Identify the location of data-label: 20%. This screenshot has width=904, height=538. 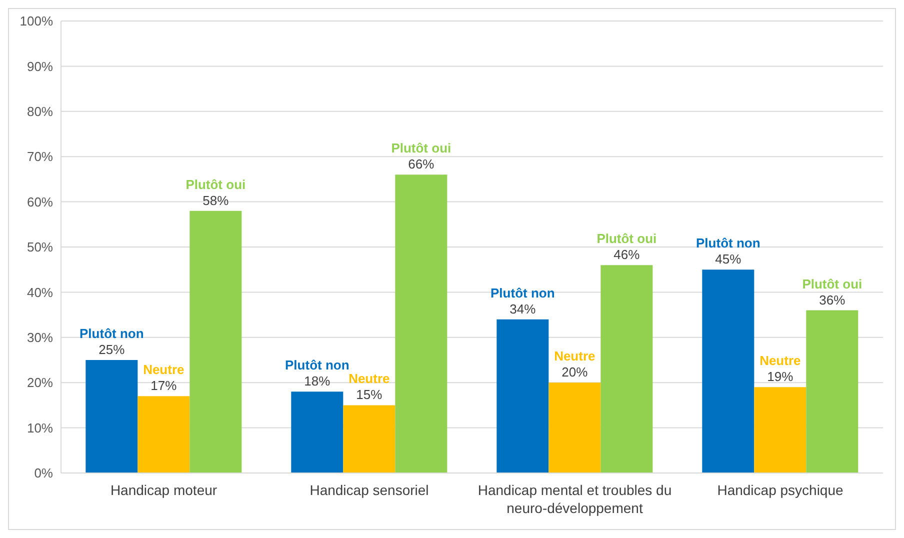
(575, 372).